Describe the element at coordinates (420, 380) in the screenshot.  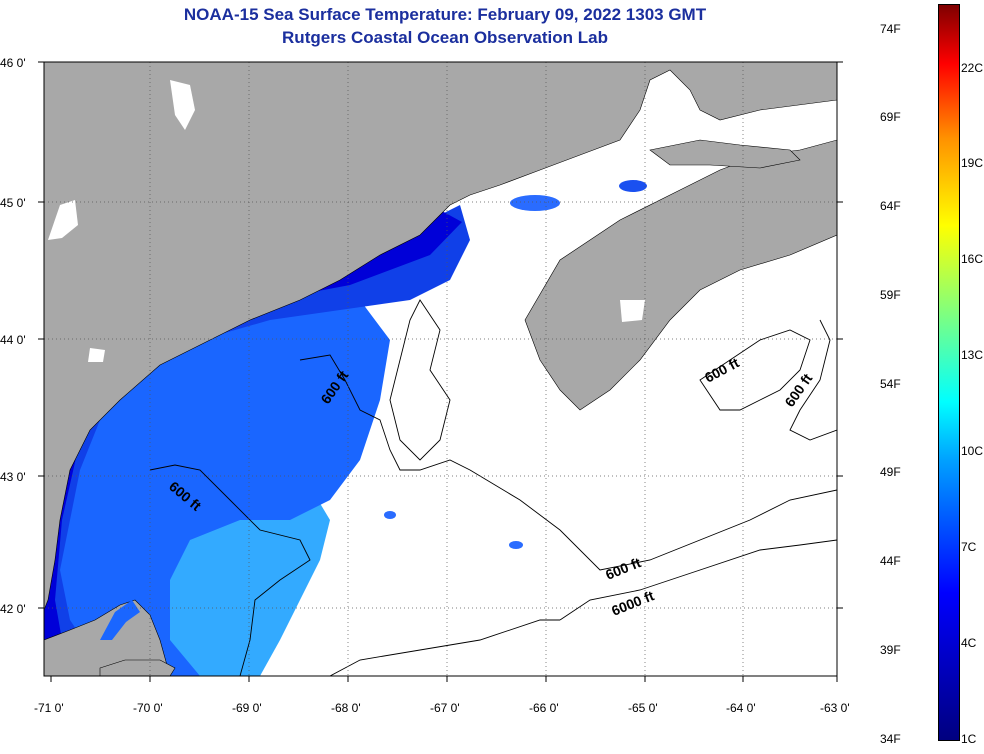
I see `contour-inner` at that location.